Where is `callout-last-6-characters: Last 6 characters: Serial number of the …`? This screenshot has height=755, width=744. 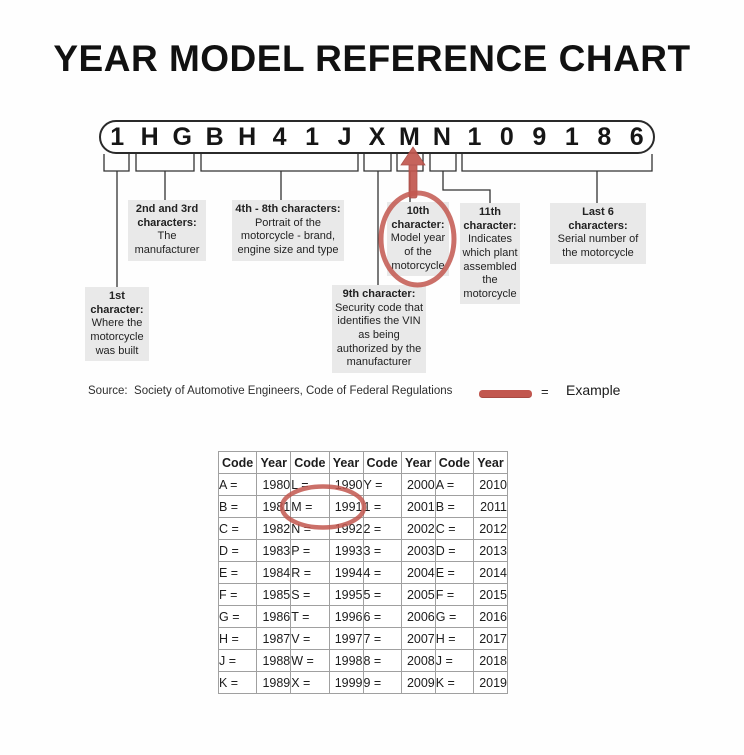 callout-last-6-characters: Last 6 characters: Serial number of the … is located at coordinates (598, 233).